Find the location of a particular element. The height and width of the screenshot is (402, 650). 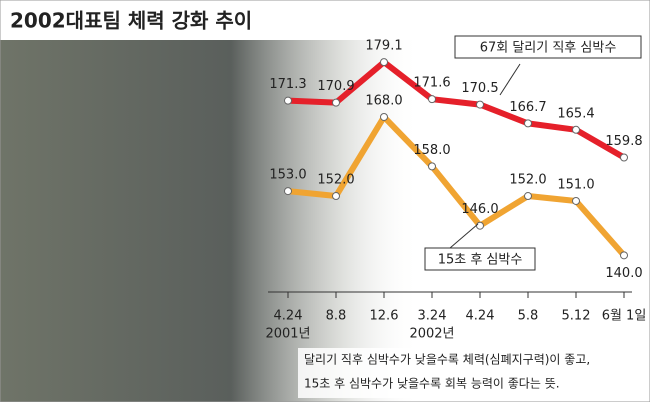

legend-label: 15초 후 심박수 is located at coordinates (480, 260).